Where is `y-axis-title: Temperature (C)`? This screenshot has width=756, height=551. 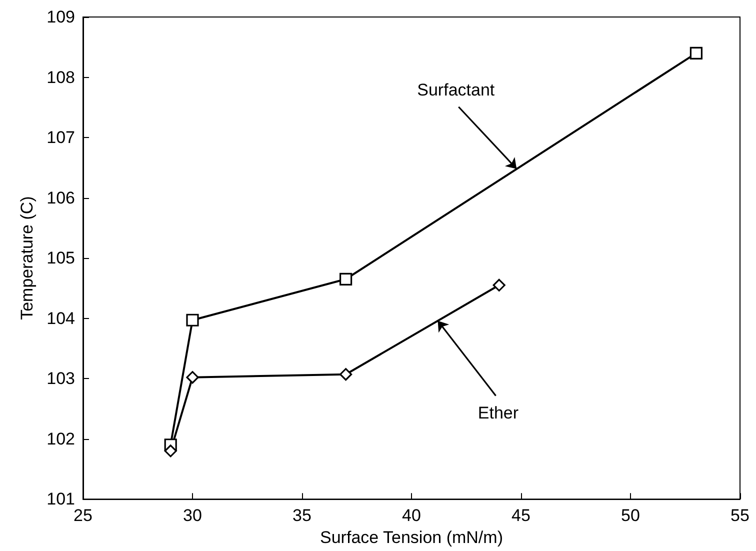 y-axis-title: Temperature (C) is located at coordinates (27, 258).